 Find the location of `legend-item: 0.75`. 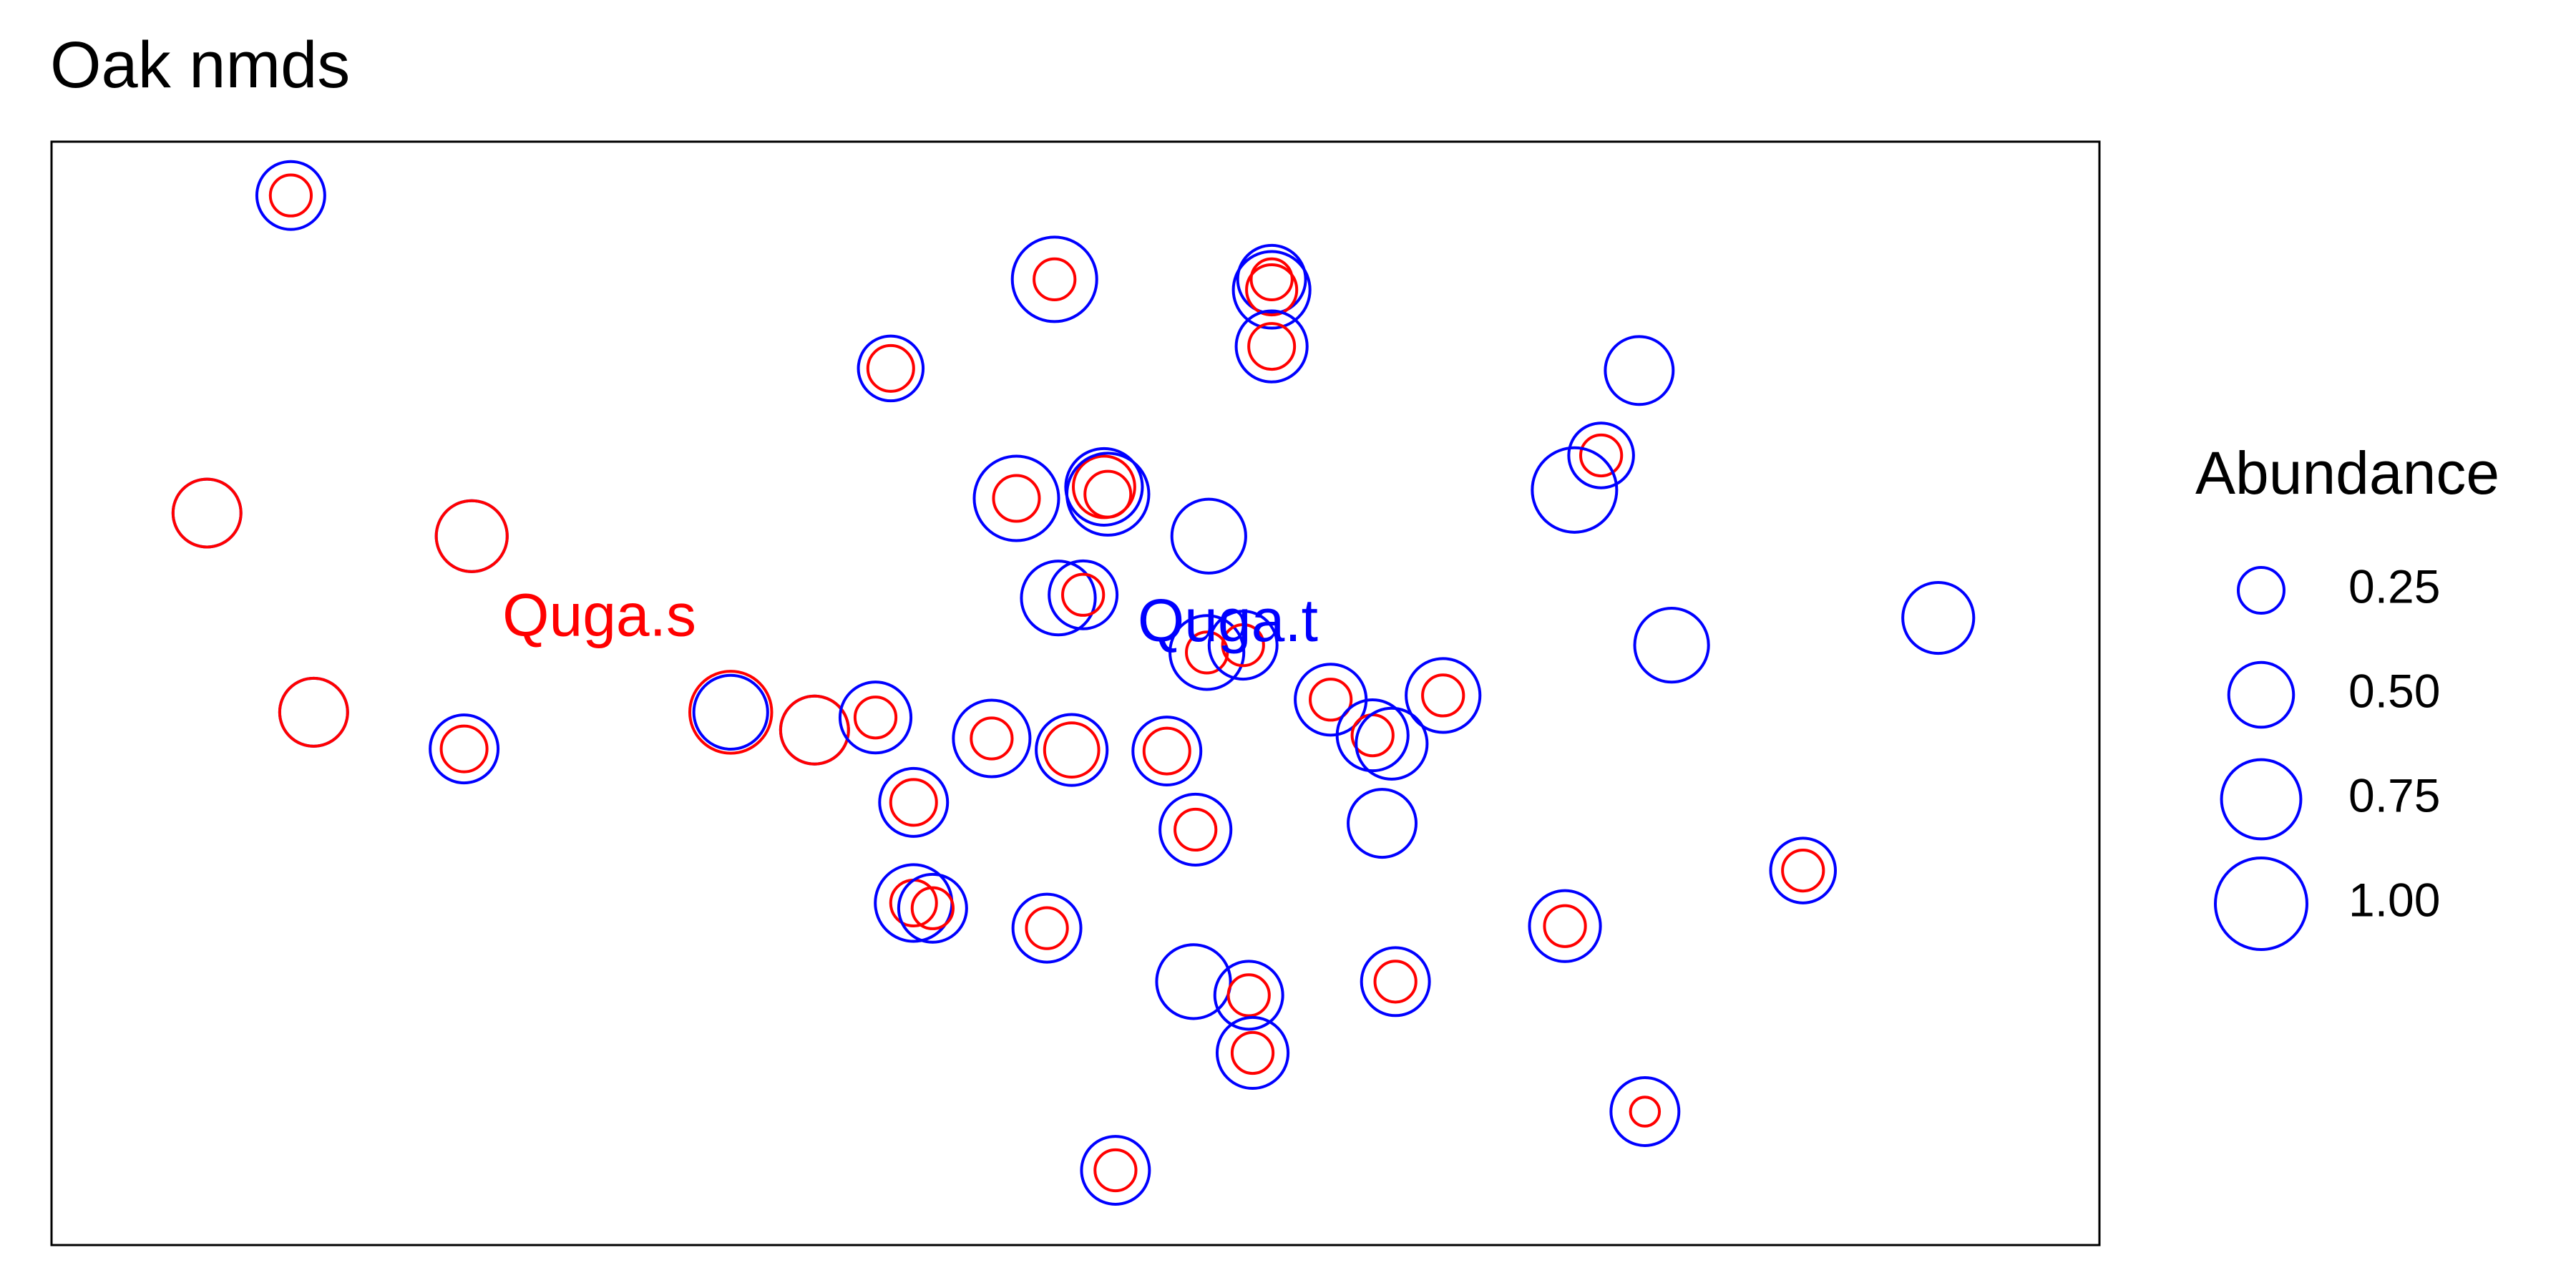

legend-item: 0.75 is located at coordinates (2330, 799).